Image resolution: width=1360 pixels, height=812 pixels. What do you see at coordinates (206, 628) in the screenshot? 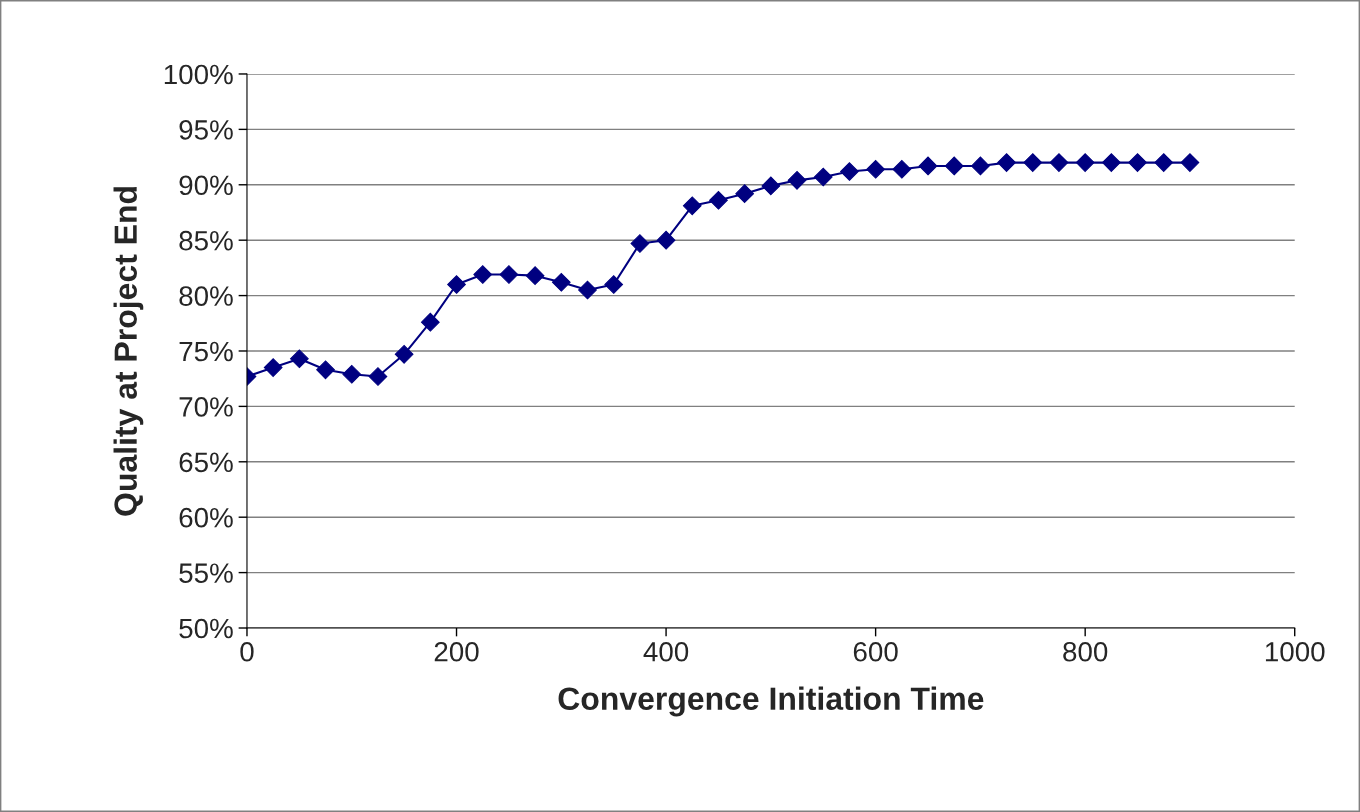
I see `y-tick-label: 50%` at bounding box center [206, 628].